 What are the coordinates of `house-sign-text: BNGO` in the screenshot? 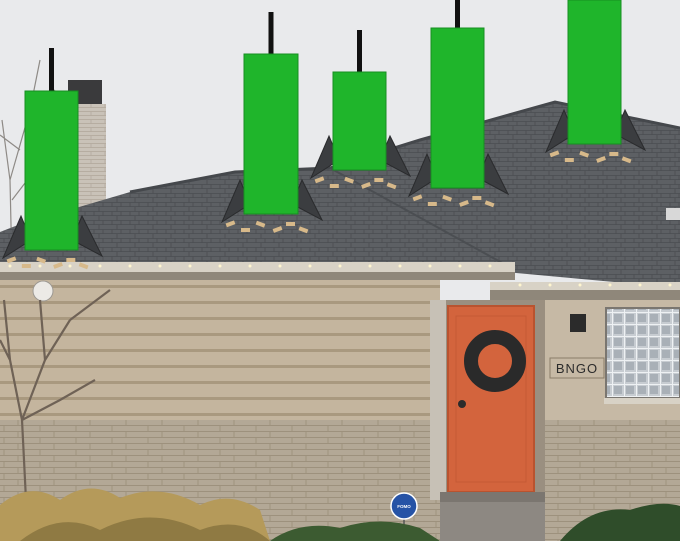 It's located at (577, 368).